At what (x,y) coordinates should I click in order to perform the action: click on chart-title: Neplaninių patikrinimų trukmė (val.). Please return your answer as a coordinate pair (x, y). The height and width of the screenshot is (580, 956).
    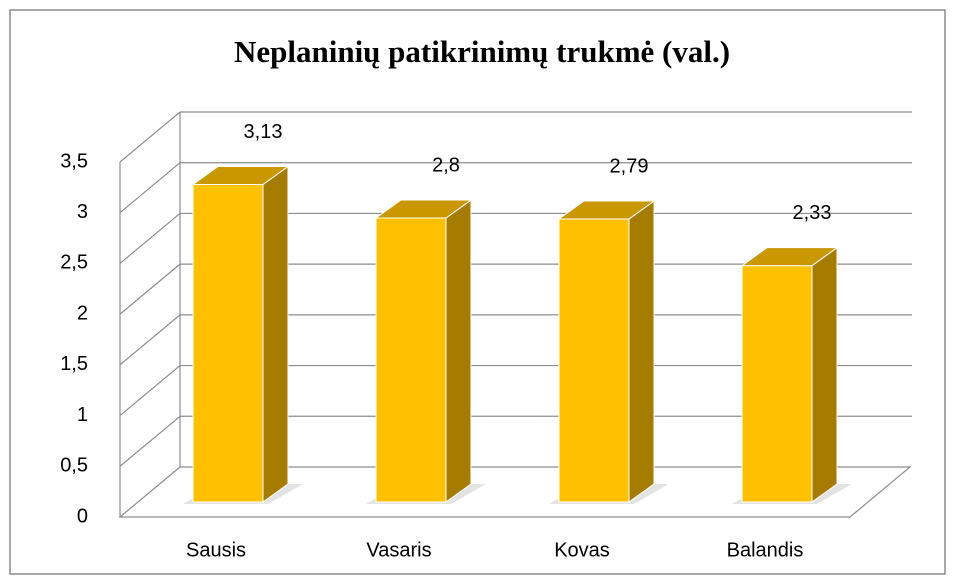
    Looking at the image, I should click on (482, 51).